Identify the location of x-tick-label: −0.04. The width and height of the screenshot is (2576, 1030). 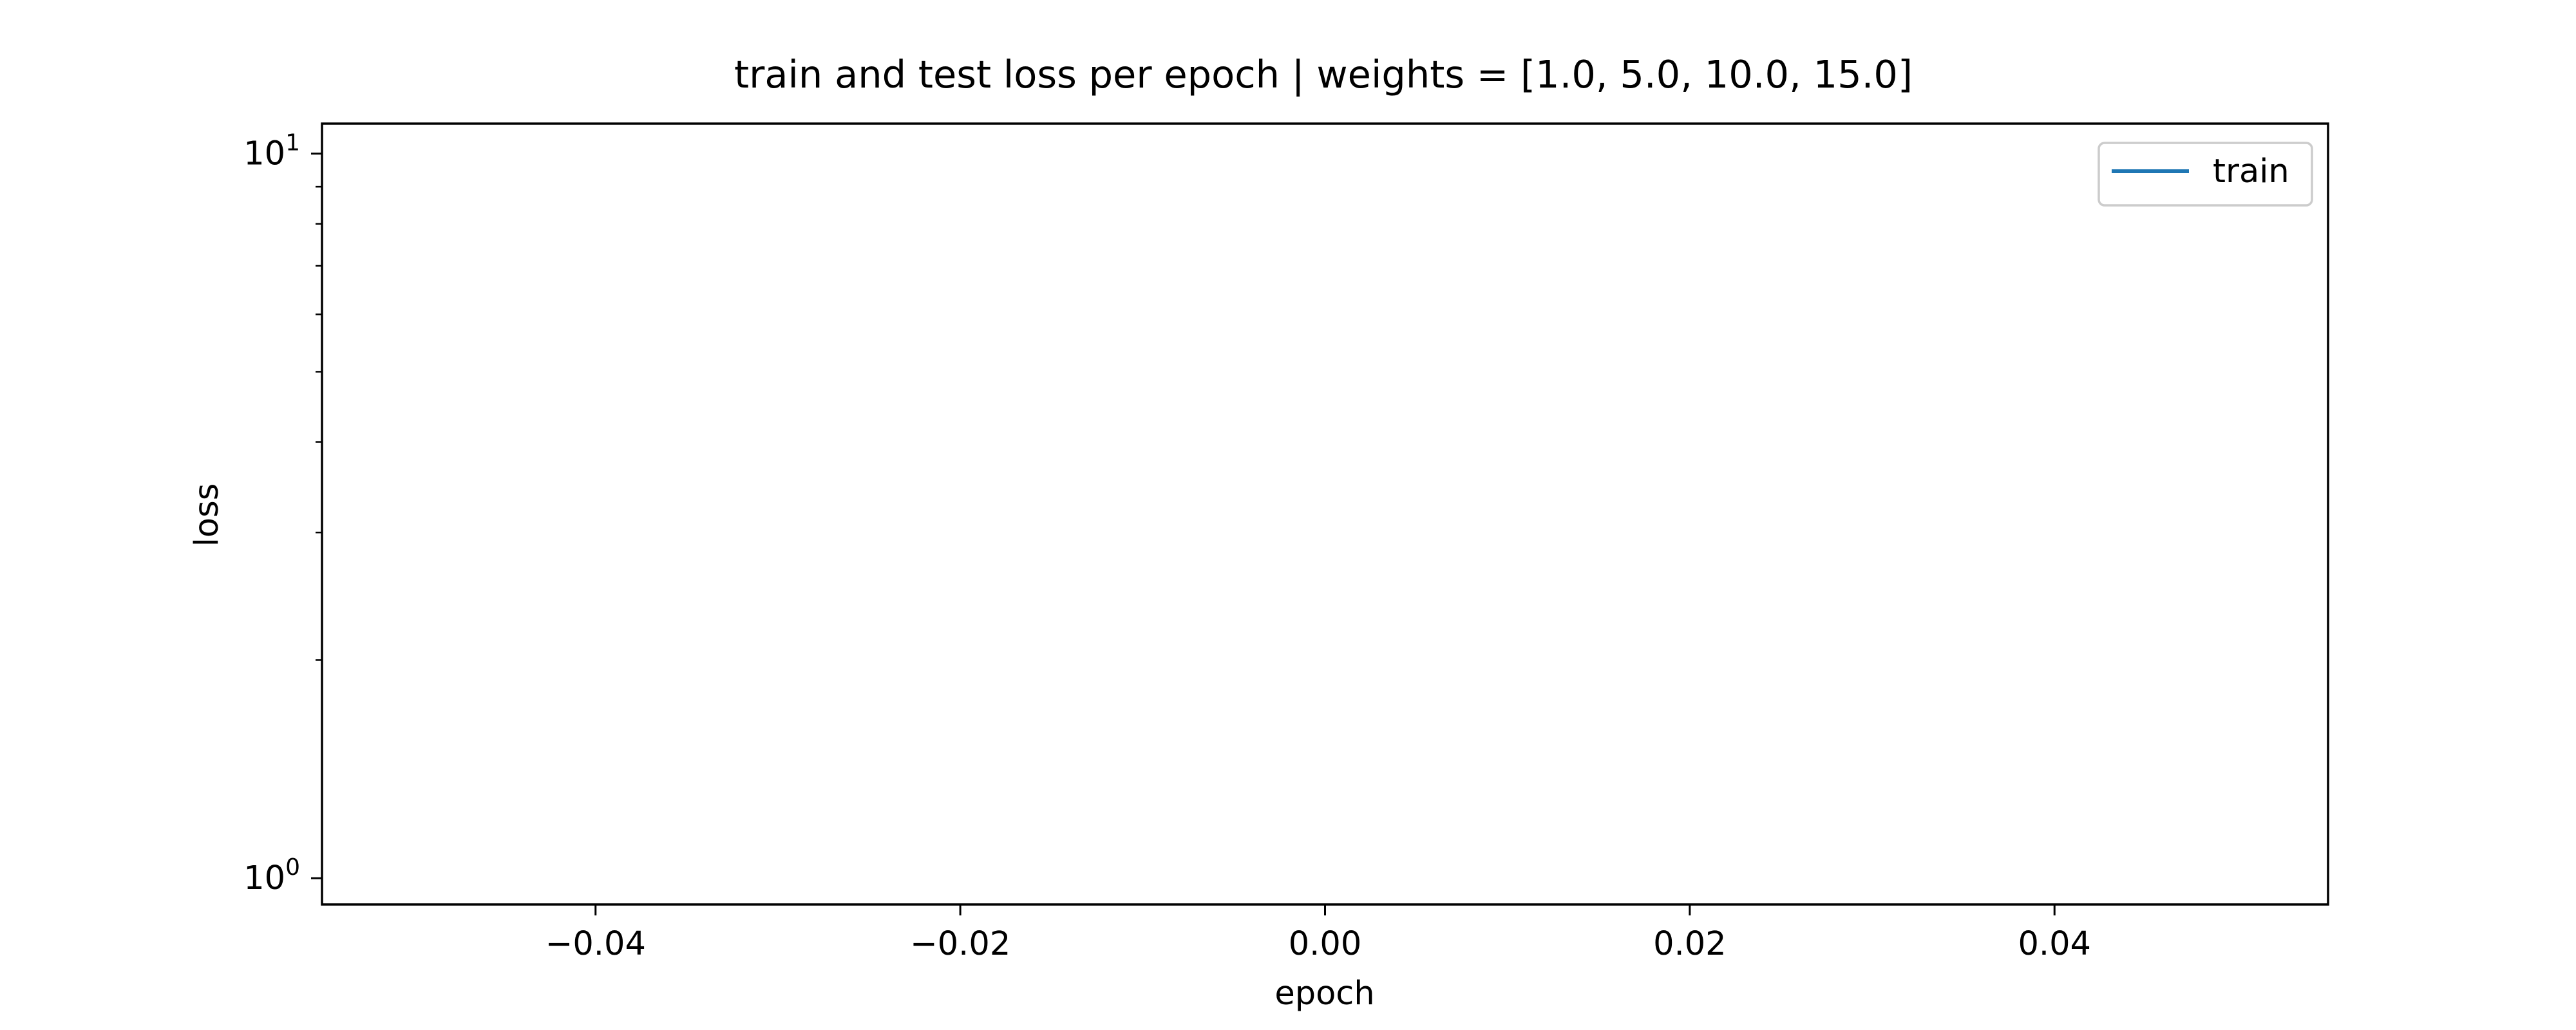
(595, 944).